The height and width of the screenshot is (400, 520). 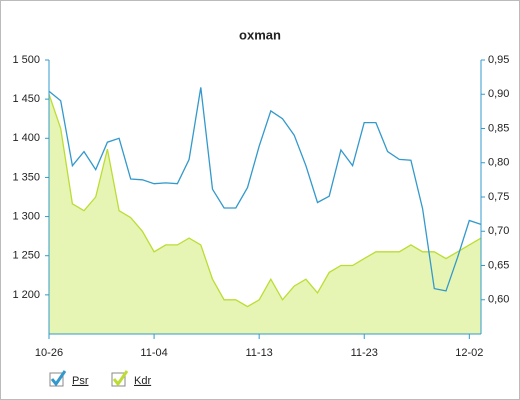 I want to click on x-tick-label: 10-26, so click(x=49, y=353).